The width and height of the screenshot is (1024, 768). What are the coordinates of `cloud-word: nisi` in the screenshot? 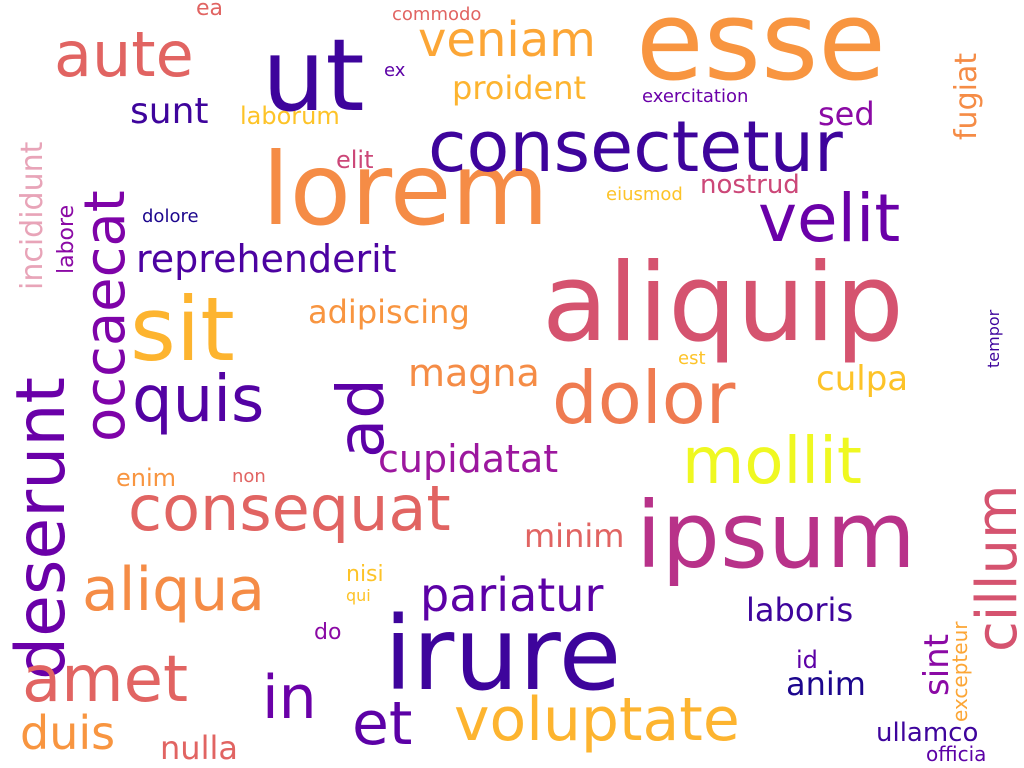 It's located at (365, 574).